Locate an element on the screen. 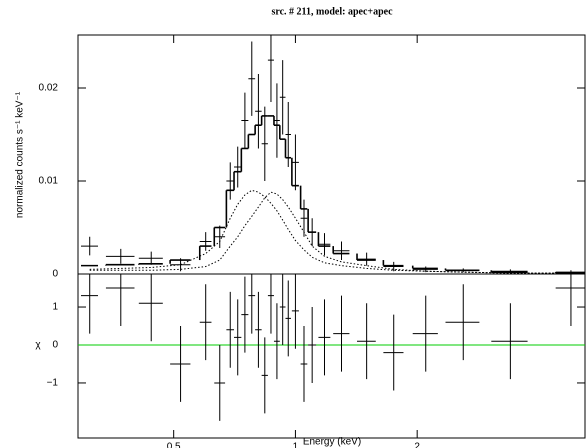 This screenshot has width=587, height=448. y-axis-label: χ is located at coordinates (38, 345).